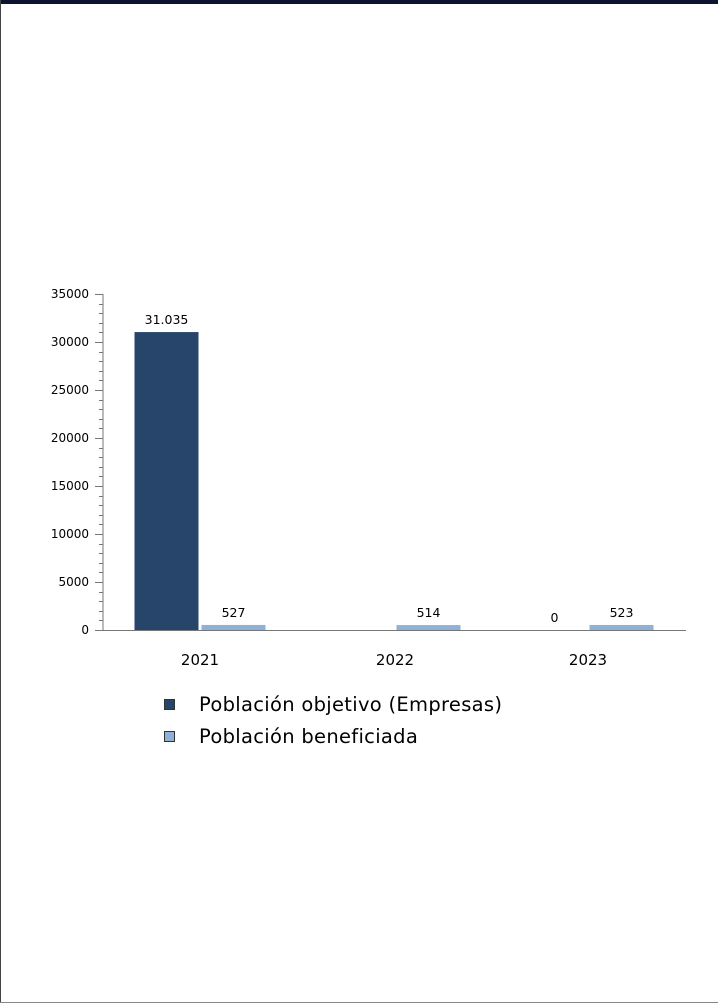 The width and height of the screenshot is (718, 1003). What do you see at coordinates (428, 627) in the screenshot?
I see `bar-beneficiada-2022` at bounding box center [428, 627].